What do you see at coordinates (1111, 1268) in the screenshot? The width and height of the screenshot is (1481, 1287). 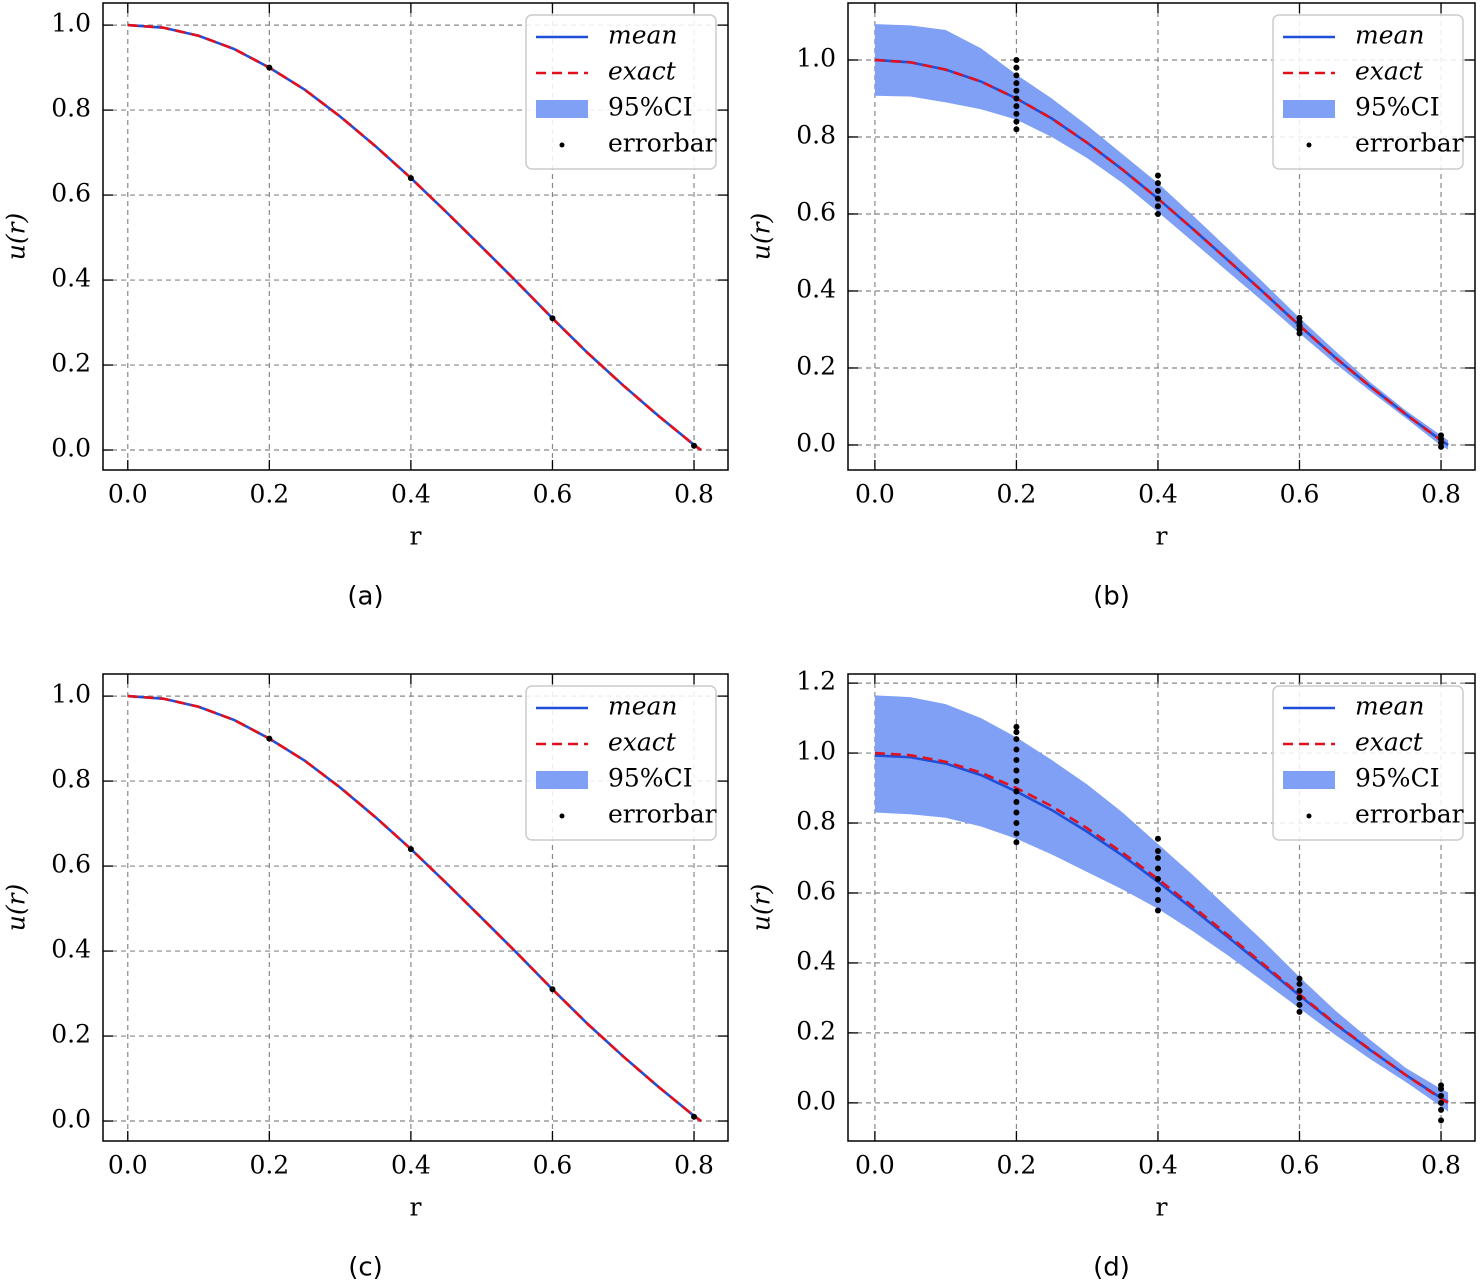 I see `caption: (d)` at bounding box center [1111, 1268].